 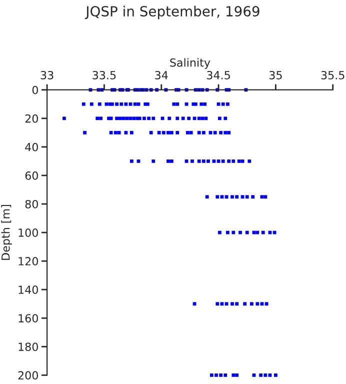 I want to click on y-axis-title: Depth [m], so click(x=6, y=232).